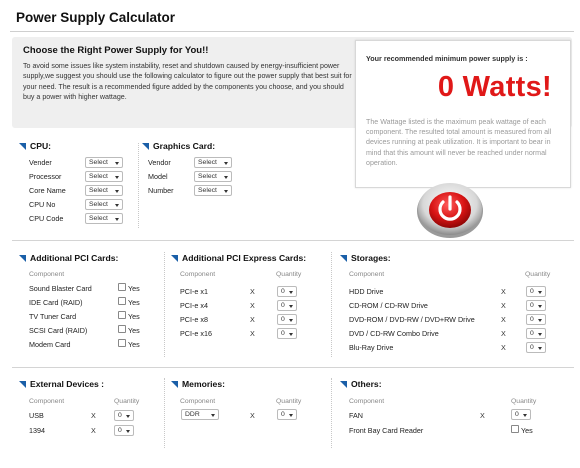 The width and height of the screenshot is (580, 468). I want to click on recommended-watts: 0 Watts!, so click(494, 87).